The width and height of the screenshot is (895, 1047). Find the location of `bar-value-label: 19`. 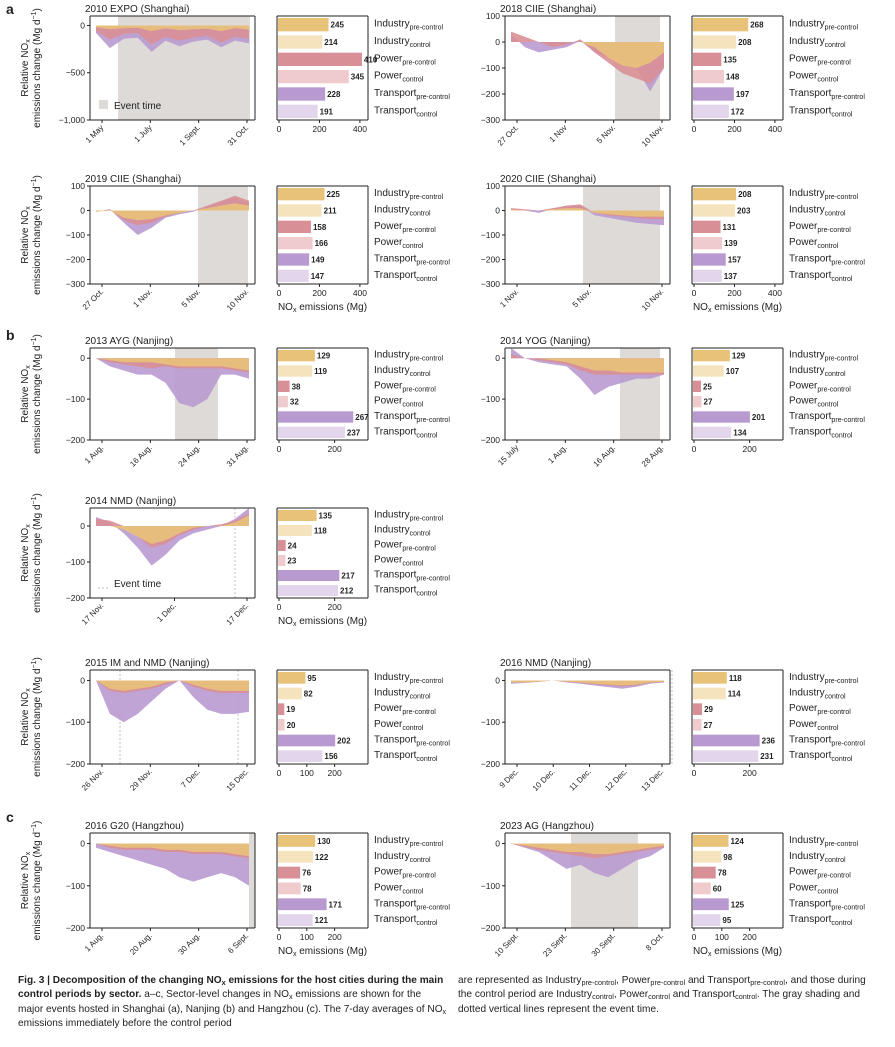

bar-value-label: 19 is located at coordinates (290, 709).